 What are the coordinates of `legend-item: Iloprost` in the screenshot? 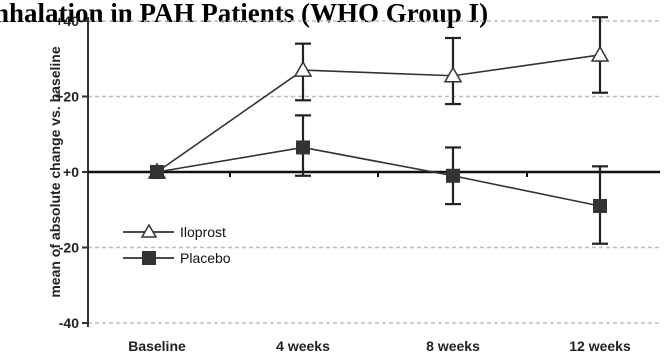 It's located at (174, 231).